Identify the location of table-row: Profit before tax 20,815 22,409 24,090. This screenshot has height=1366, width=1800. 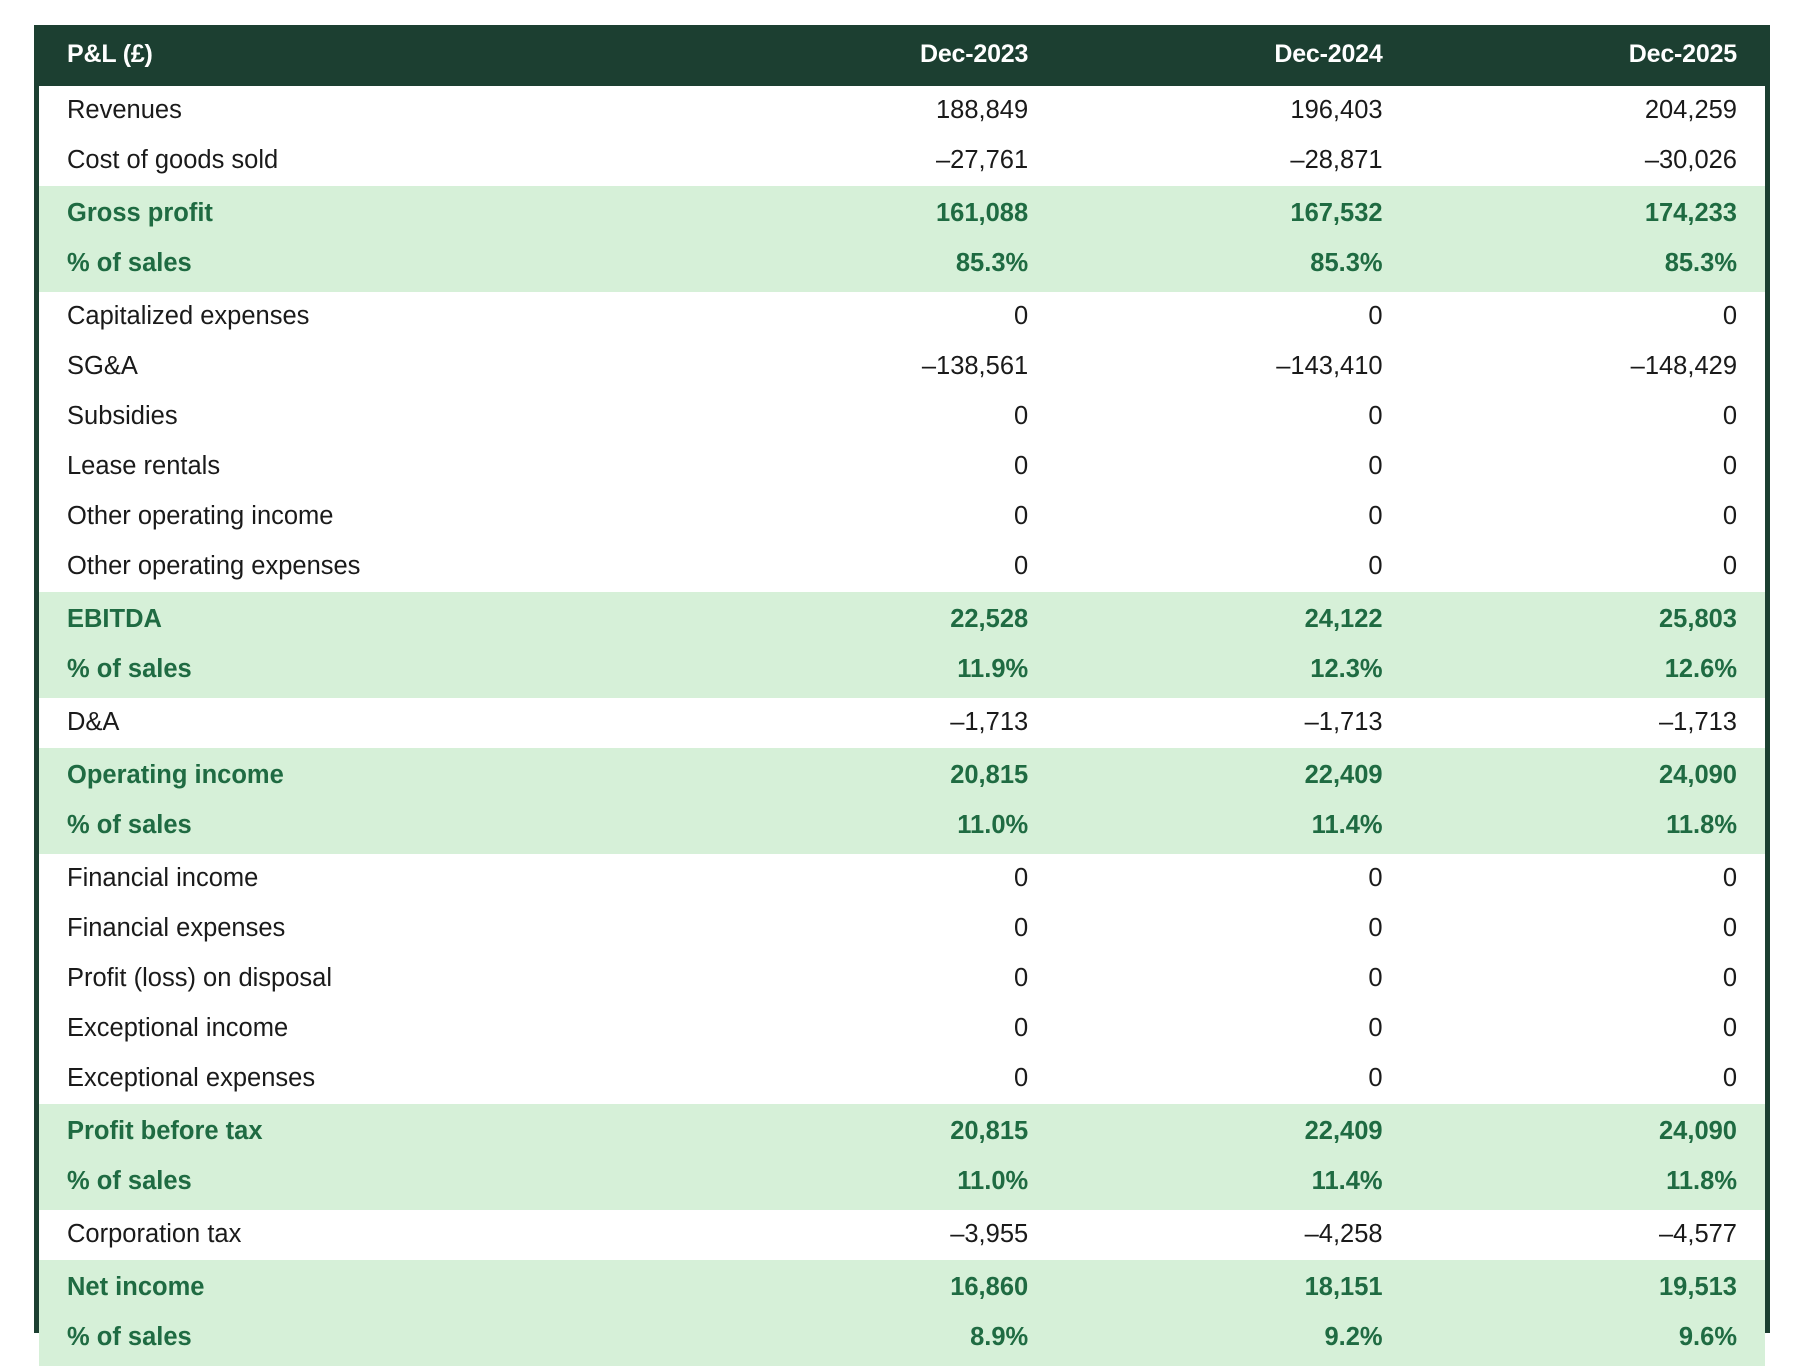
(902, 1130).